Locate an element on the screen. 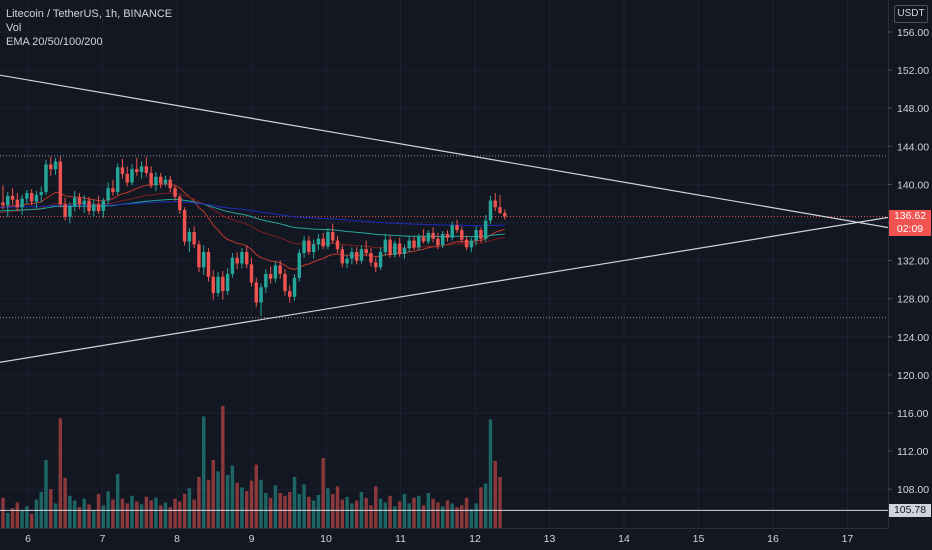 Image resolution: width=932 pixels, height=550 pixels. symbol-title: Litecoin / TetherUS, 1h, BINANCE is located at coordinates (89, 14).